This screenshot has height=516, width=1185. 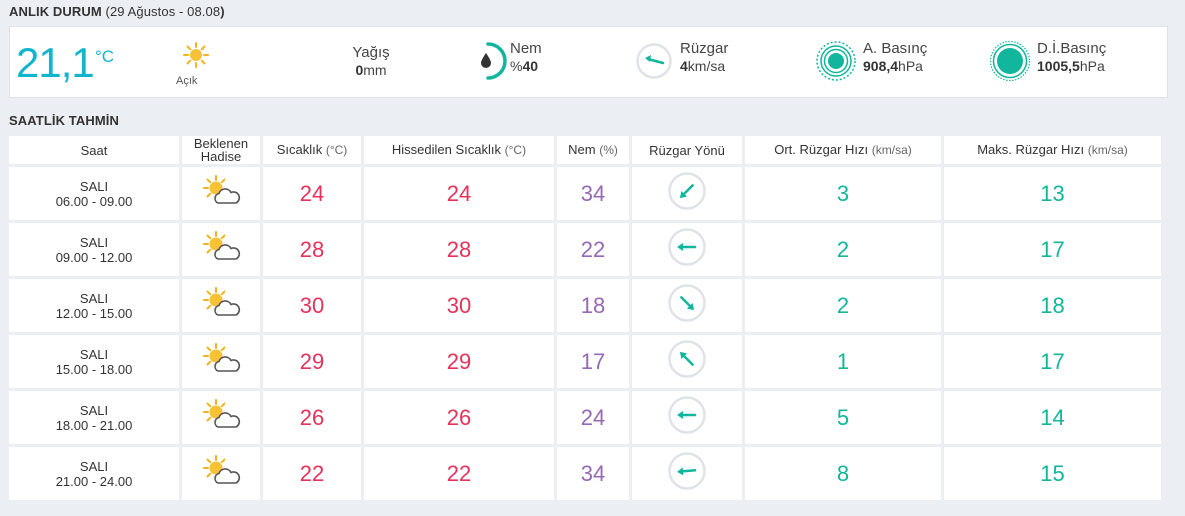 I want to click on row-avg-wind: 2, so click(x=843, y=249).